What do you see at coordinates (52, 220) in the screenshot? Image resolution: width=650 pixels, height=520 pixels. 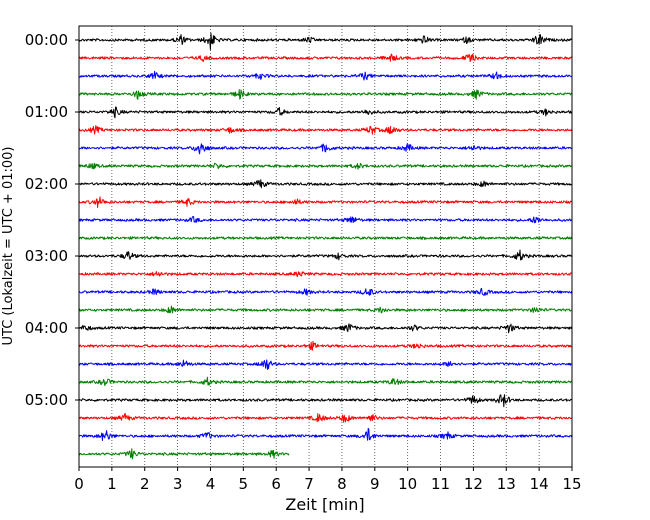 I see `y-axis-ticks: 00:00 01:00 02:00 03:00 04:00 05:00` at bounding box center [52, 220].